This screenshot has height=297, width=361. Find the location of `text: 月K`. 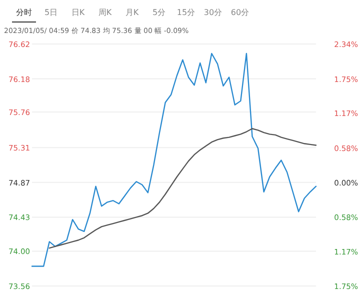

text: 月K is located at coordinates (132, 12).